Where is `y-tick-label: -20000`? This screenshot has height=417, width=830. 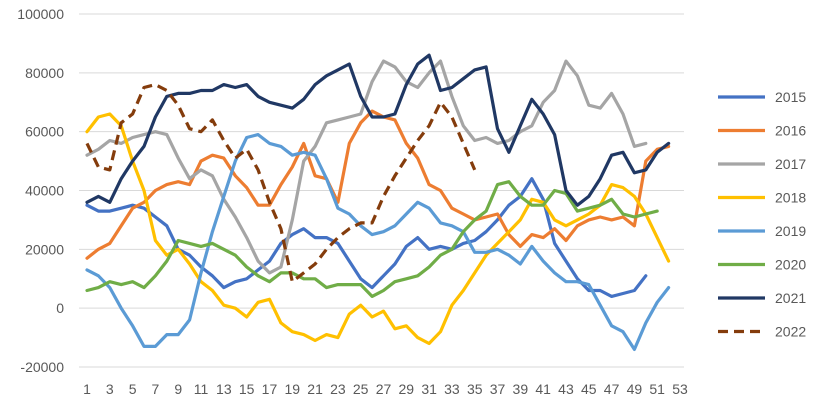 y-tick-label: -20000 is located at coordinates (42, 367).